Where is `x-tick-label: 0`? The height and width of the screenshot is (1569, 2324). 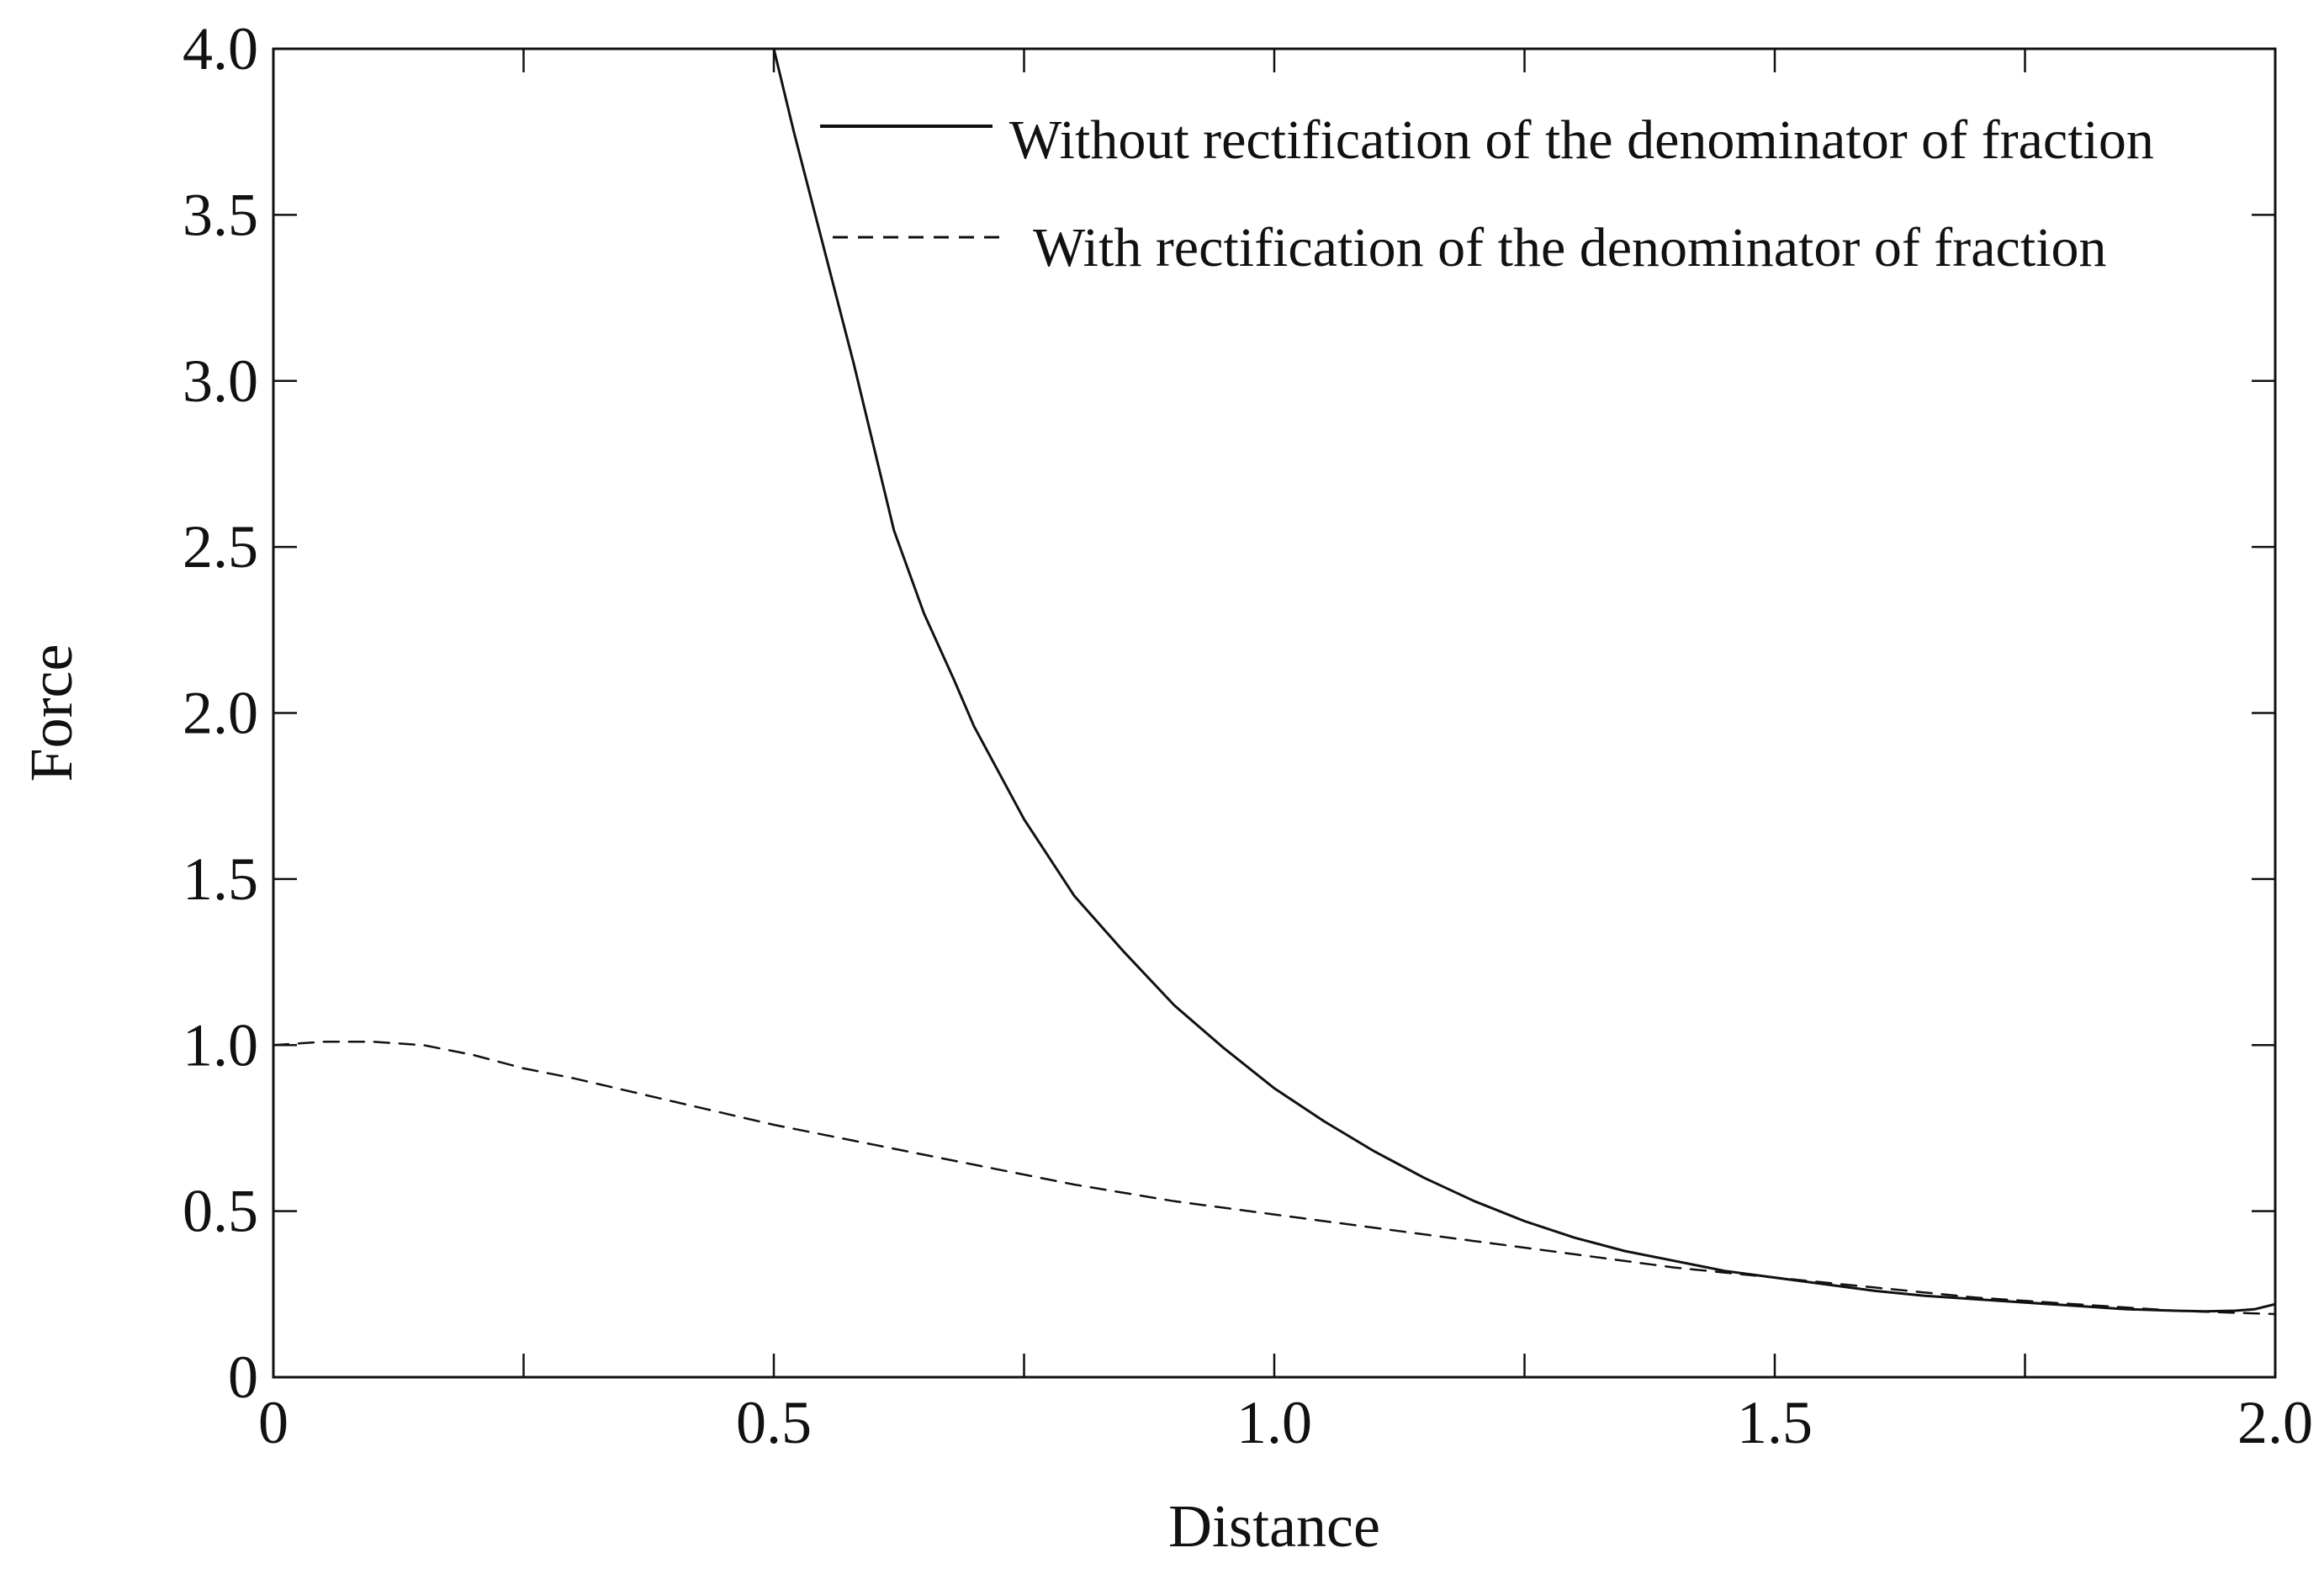
x-tick-label: 0 is located at coordinates (274, 1422).